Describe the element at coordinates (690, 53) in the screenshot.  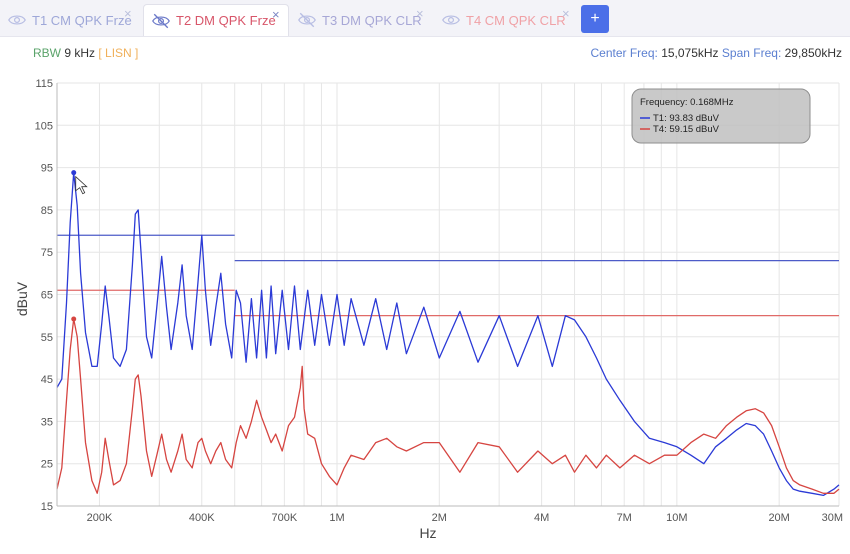
I see `center-freq-value: 15,075kHz` at that location.